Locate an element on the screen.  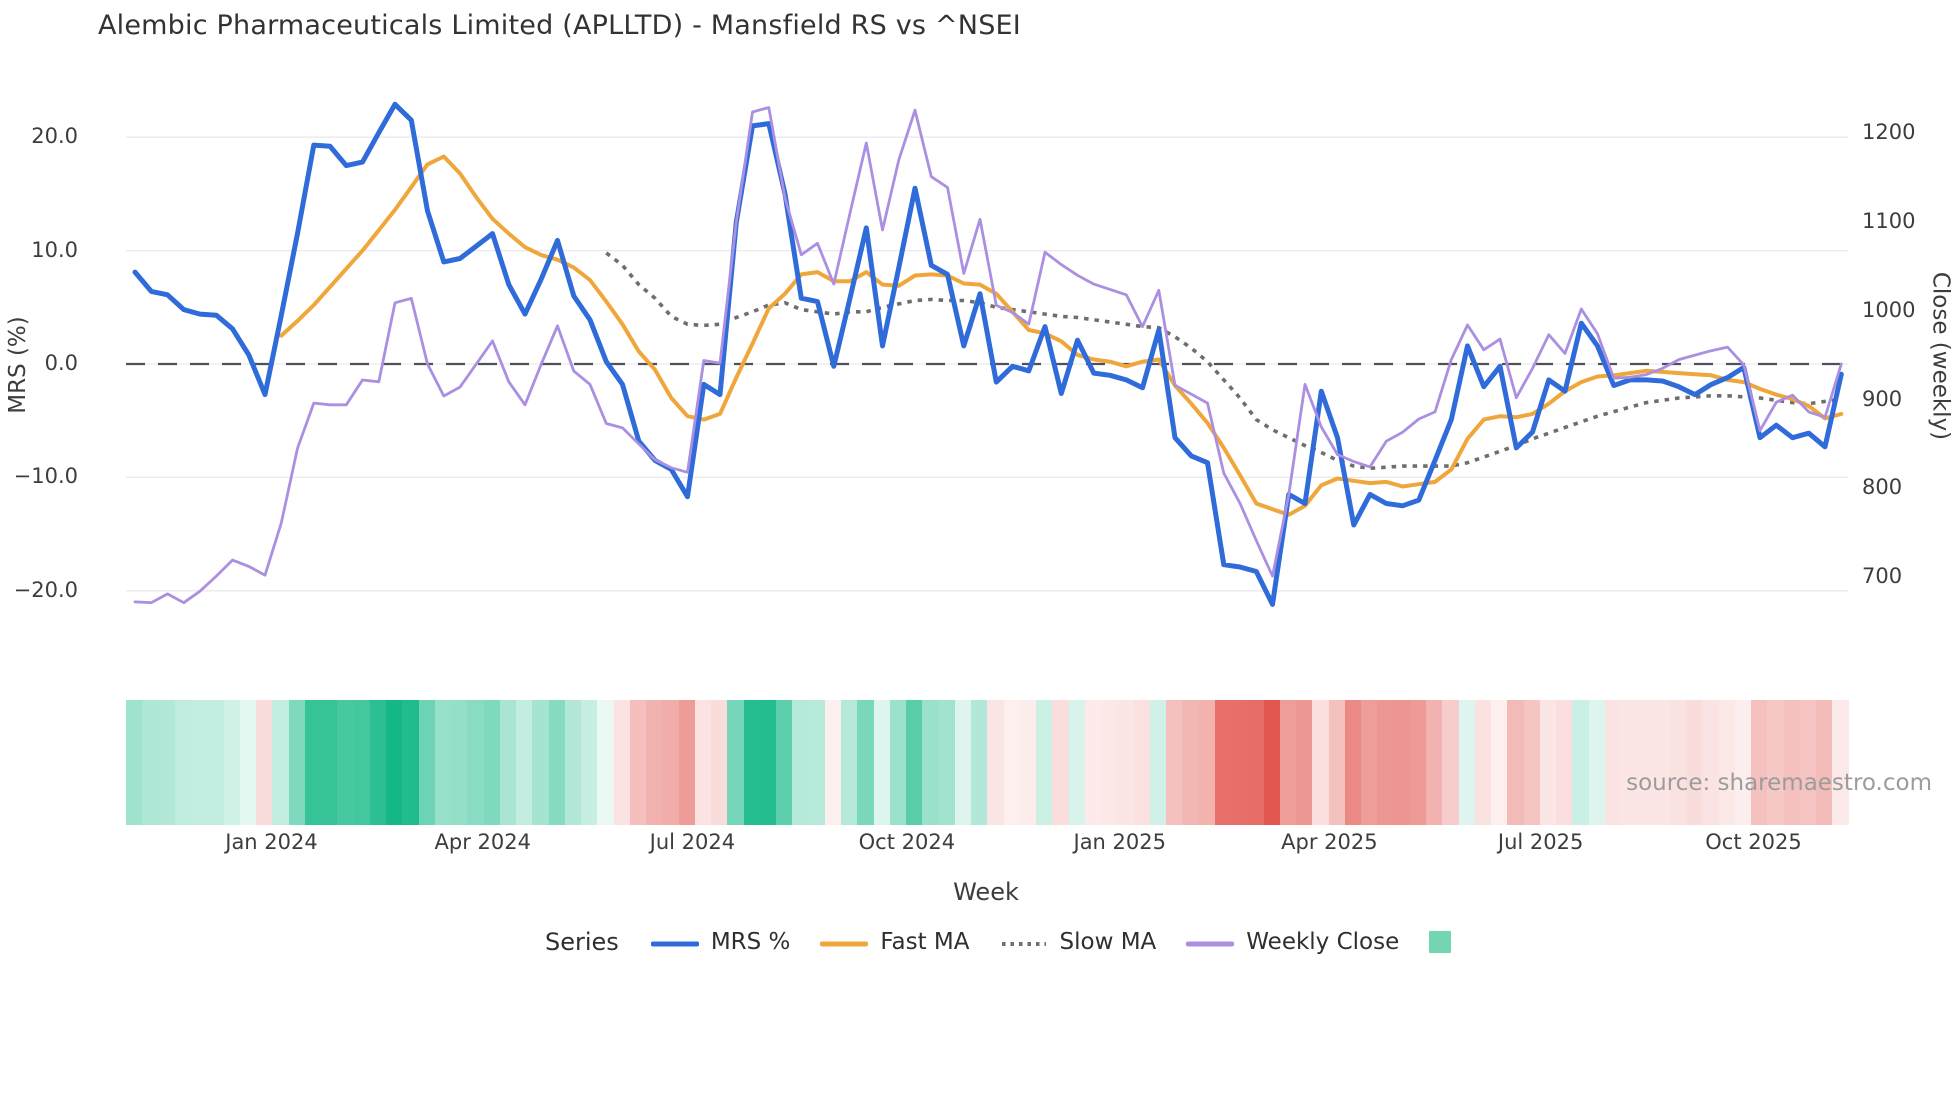
left-axis-tick-label: 10.0 is located at coordinates (54, 249).